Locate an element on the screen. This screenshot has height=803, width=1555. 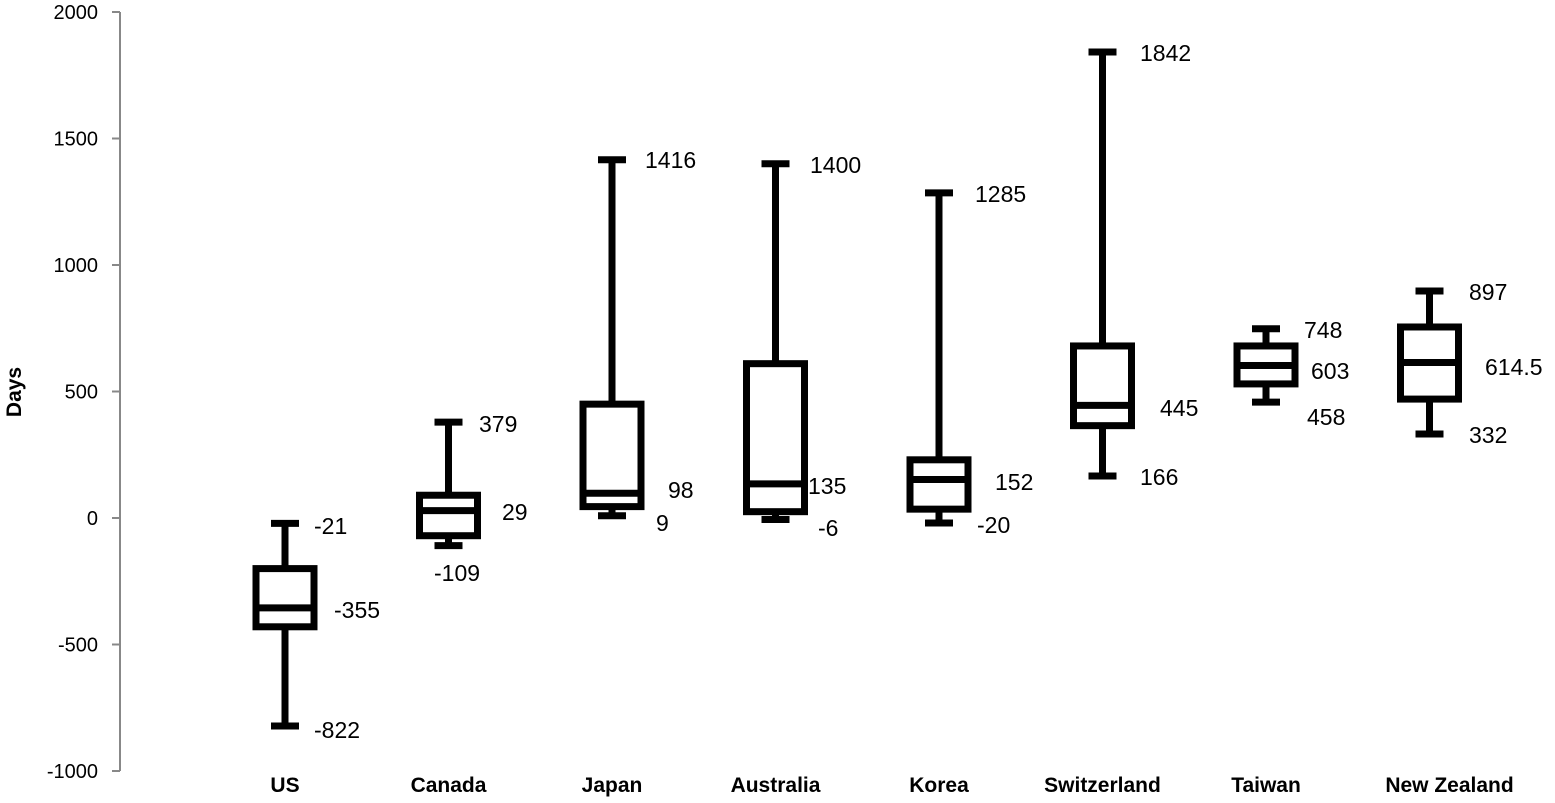
x-category-label: Canada is located at coordinates (449, 785).